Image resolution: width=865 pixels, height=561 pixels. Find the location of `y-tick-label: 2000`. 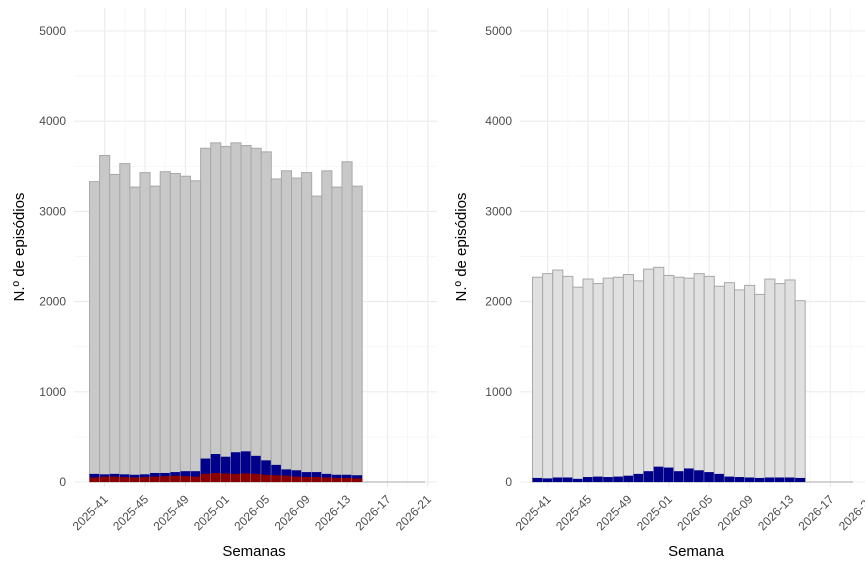

y-tick-label: 2000 is located at coordinates (498, 302).